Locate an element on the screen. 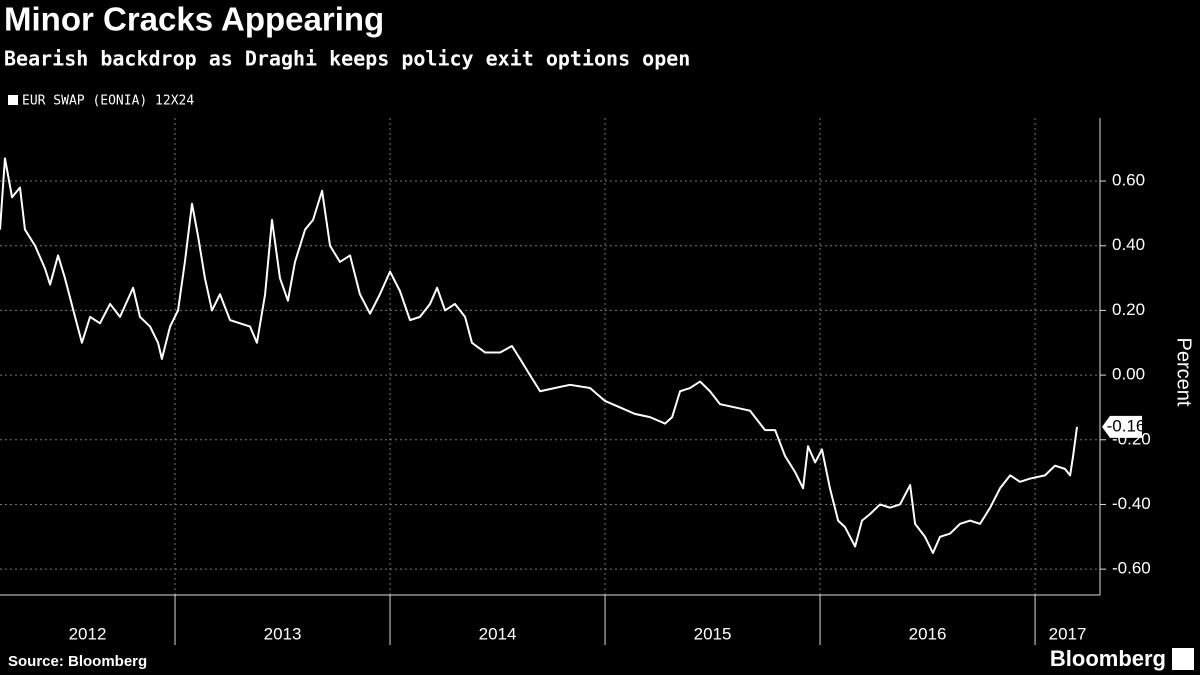  legend-label: EUR SWAP (EONIA) 12X24 is located at coordinates (108, 101).